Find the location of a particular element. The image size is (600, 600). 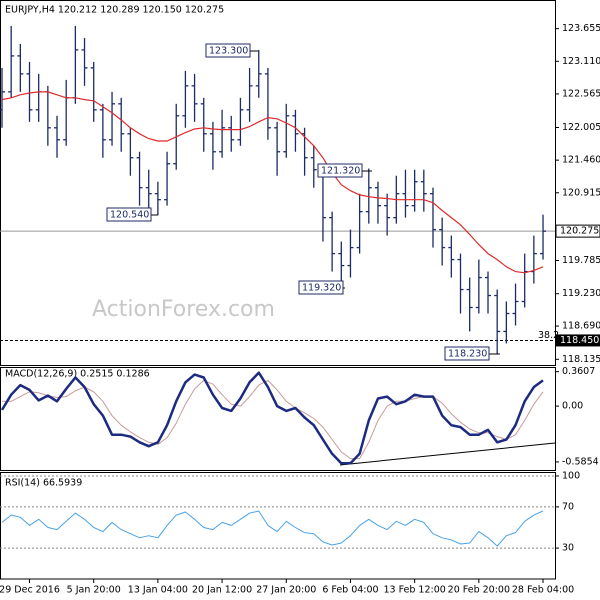

y-tick-label: 122.565 is located at coordinates (581, 93).